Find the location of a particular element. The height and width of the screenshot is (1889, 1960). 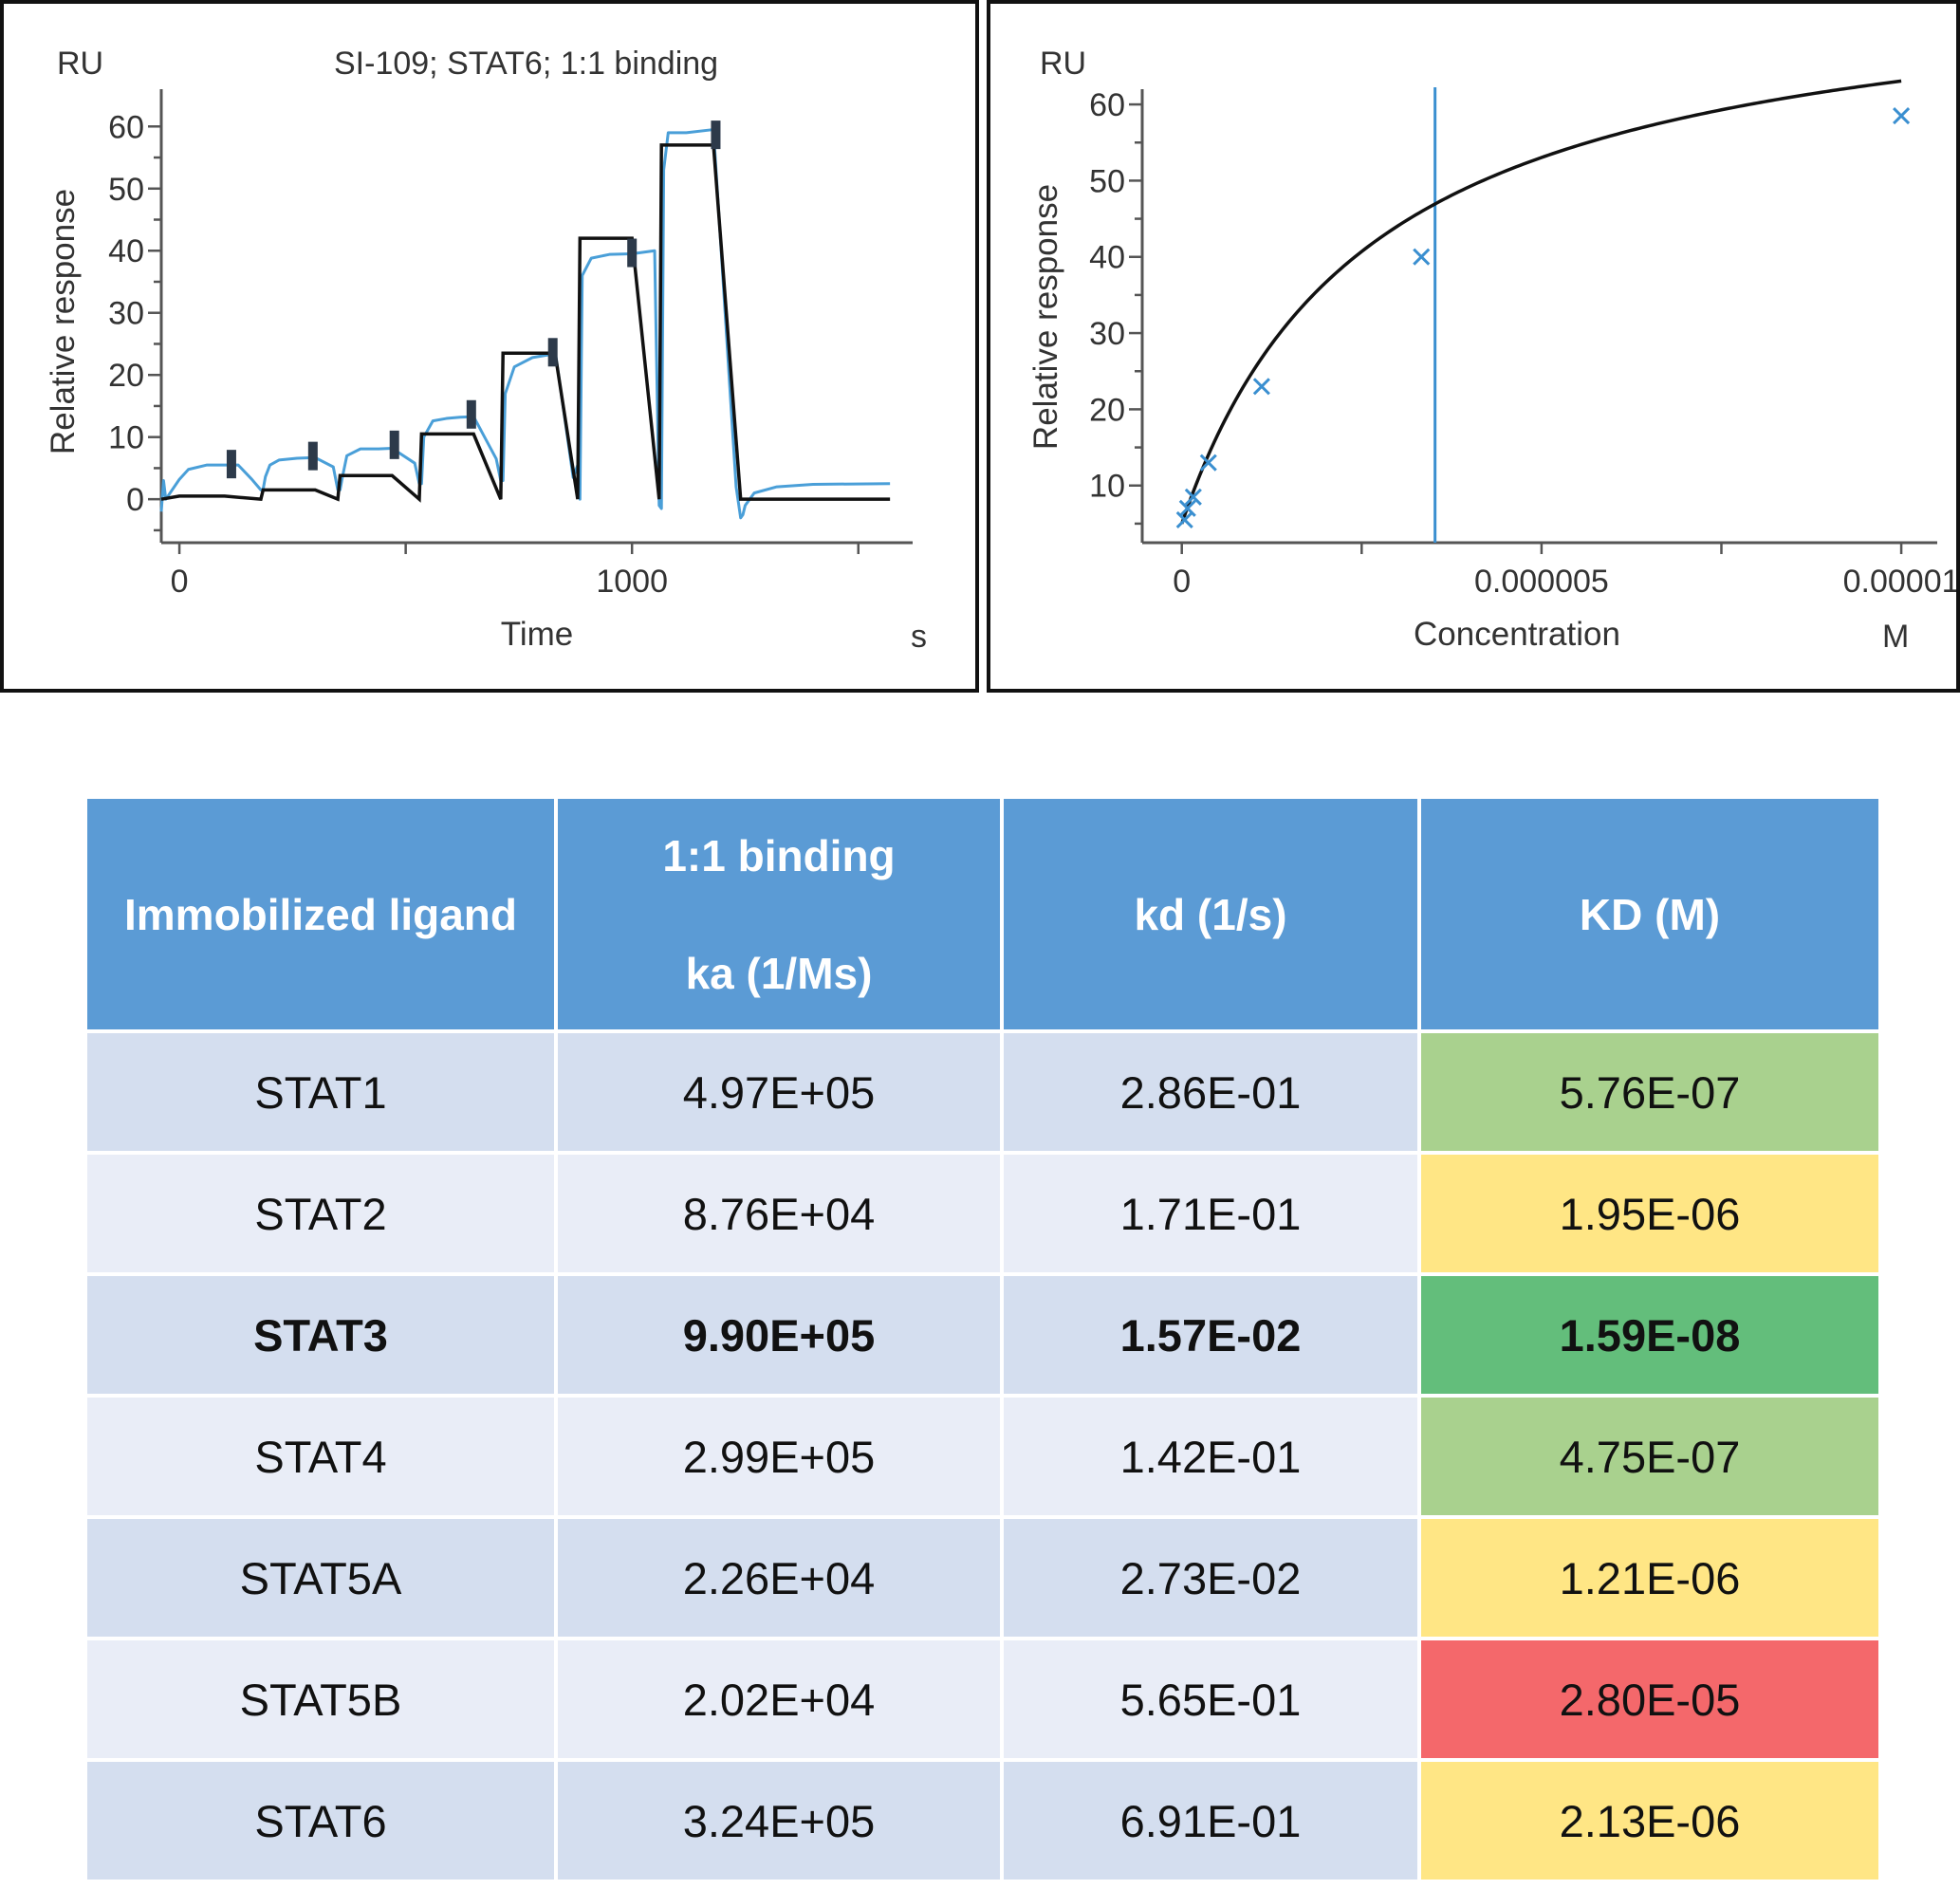

KD-cell: 2.80E-05 is located at coordinates (1650, 1700).